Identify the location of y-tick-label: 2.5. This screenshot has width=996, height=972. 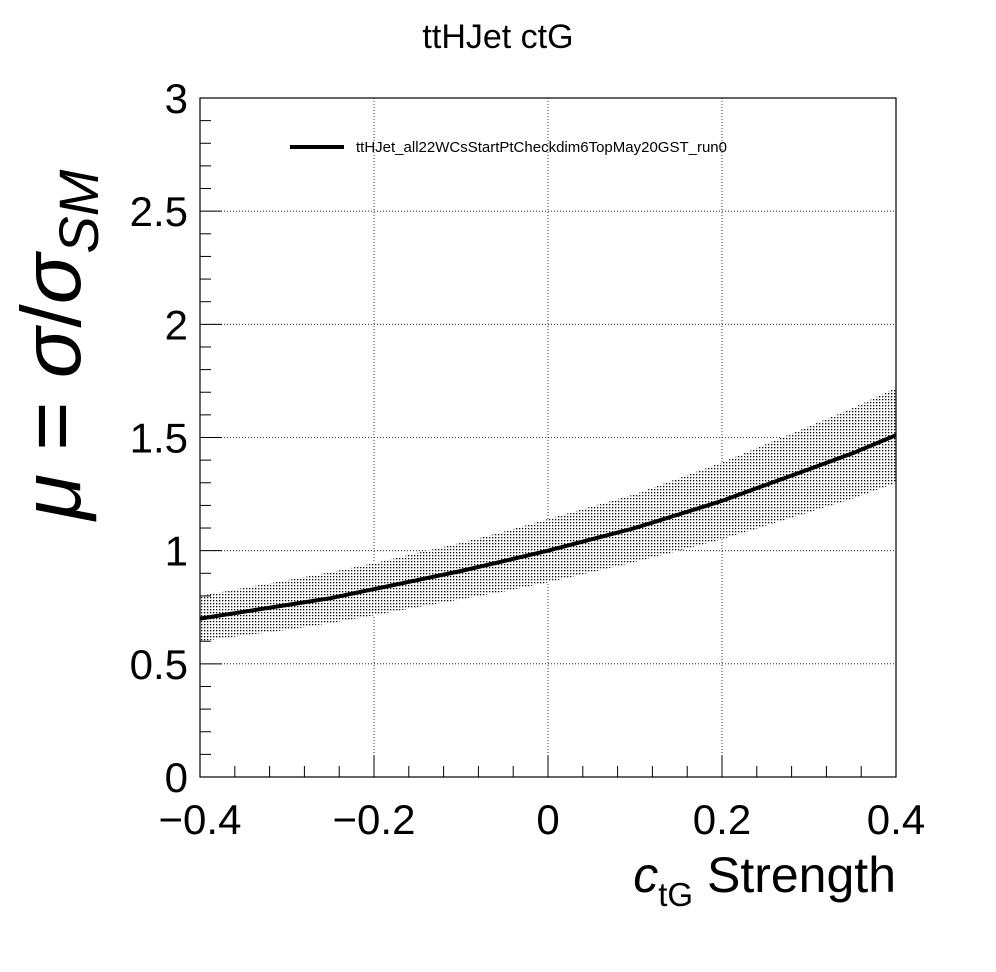
(159, 211).